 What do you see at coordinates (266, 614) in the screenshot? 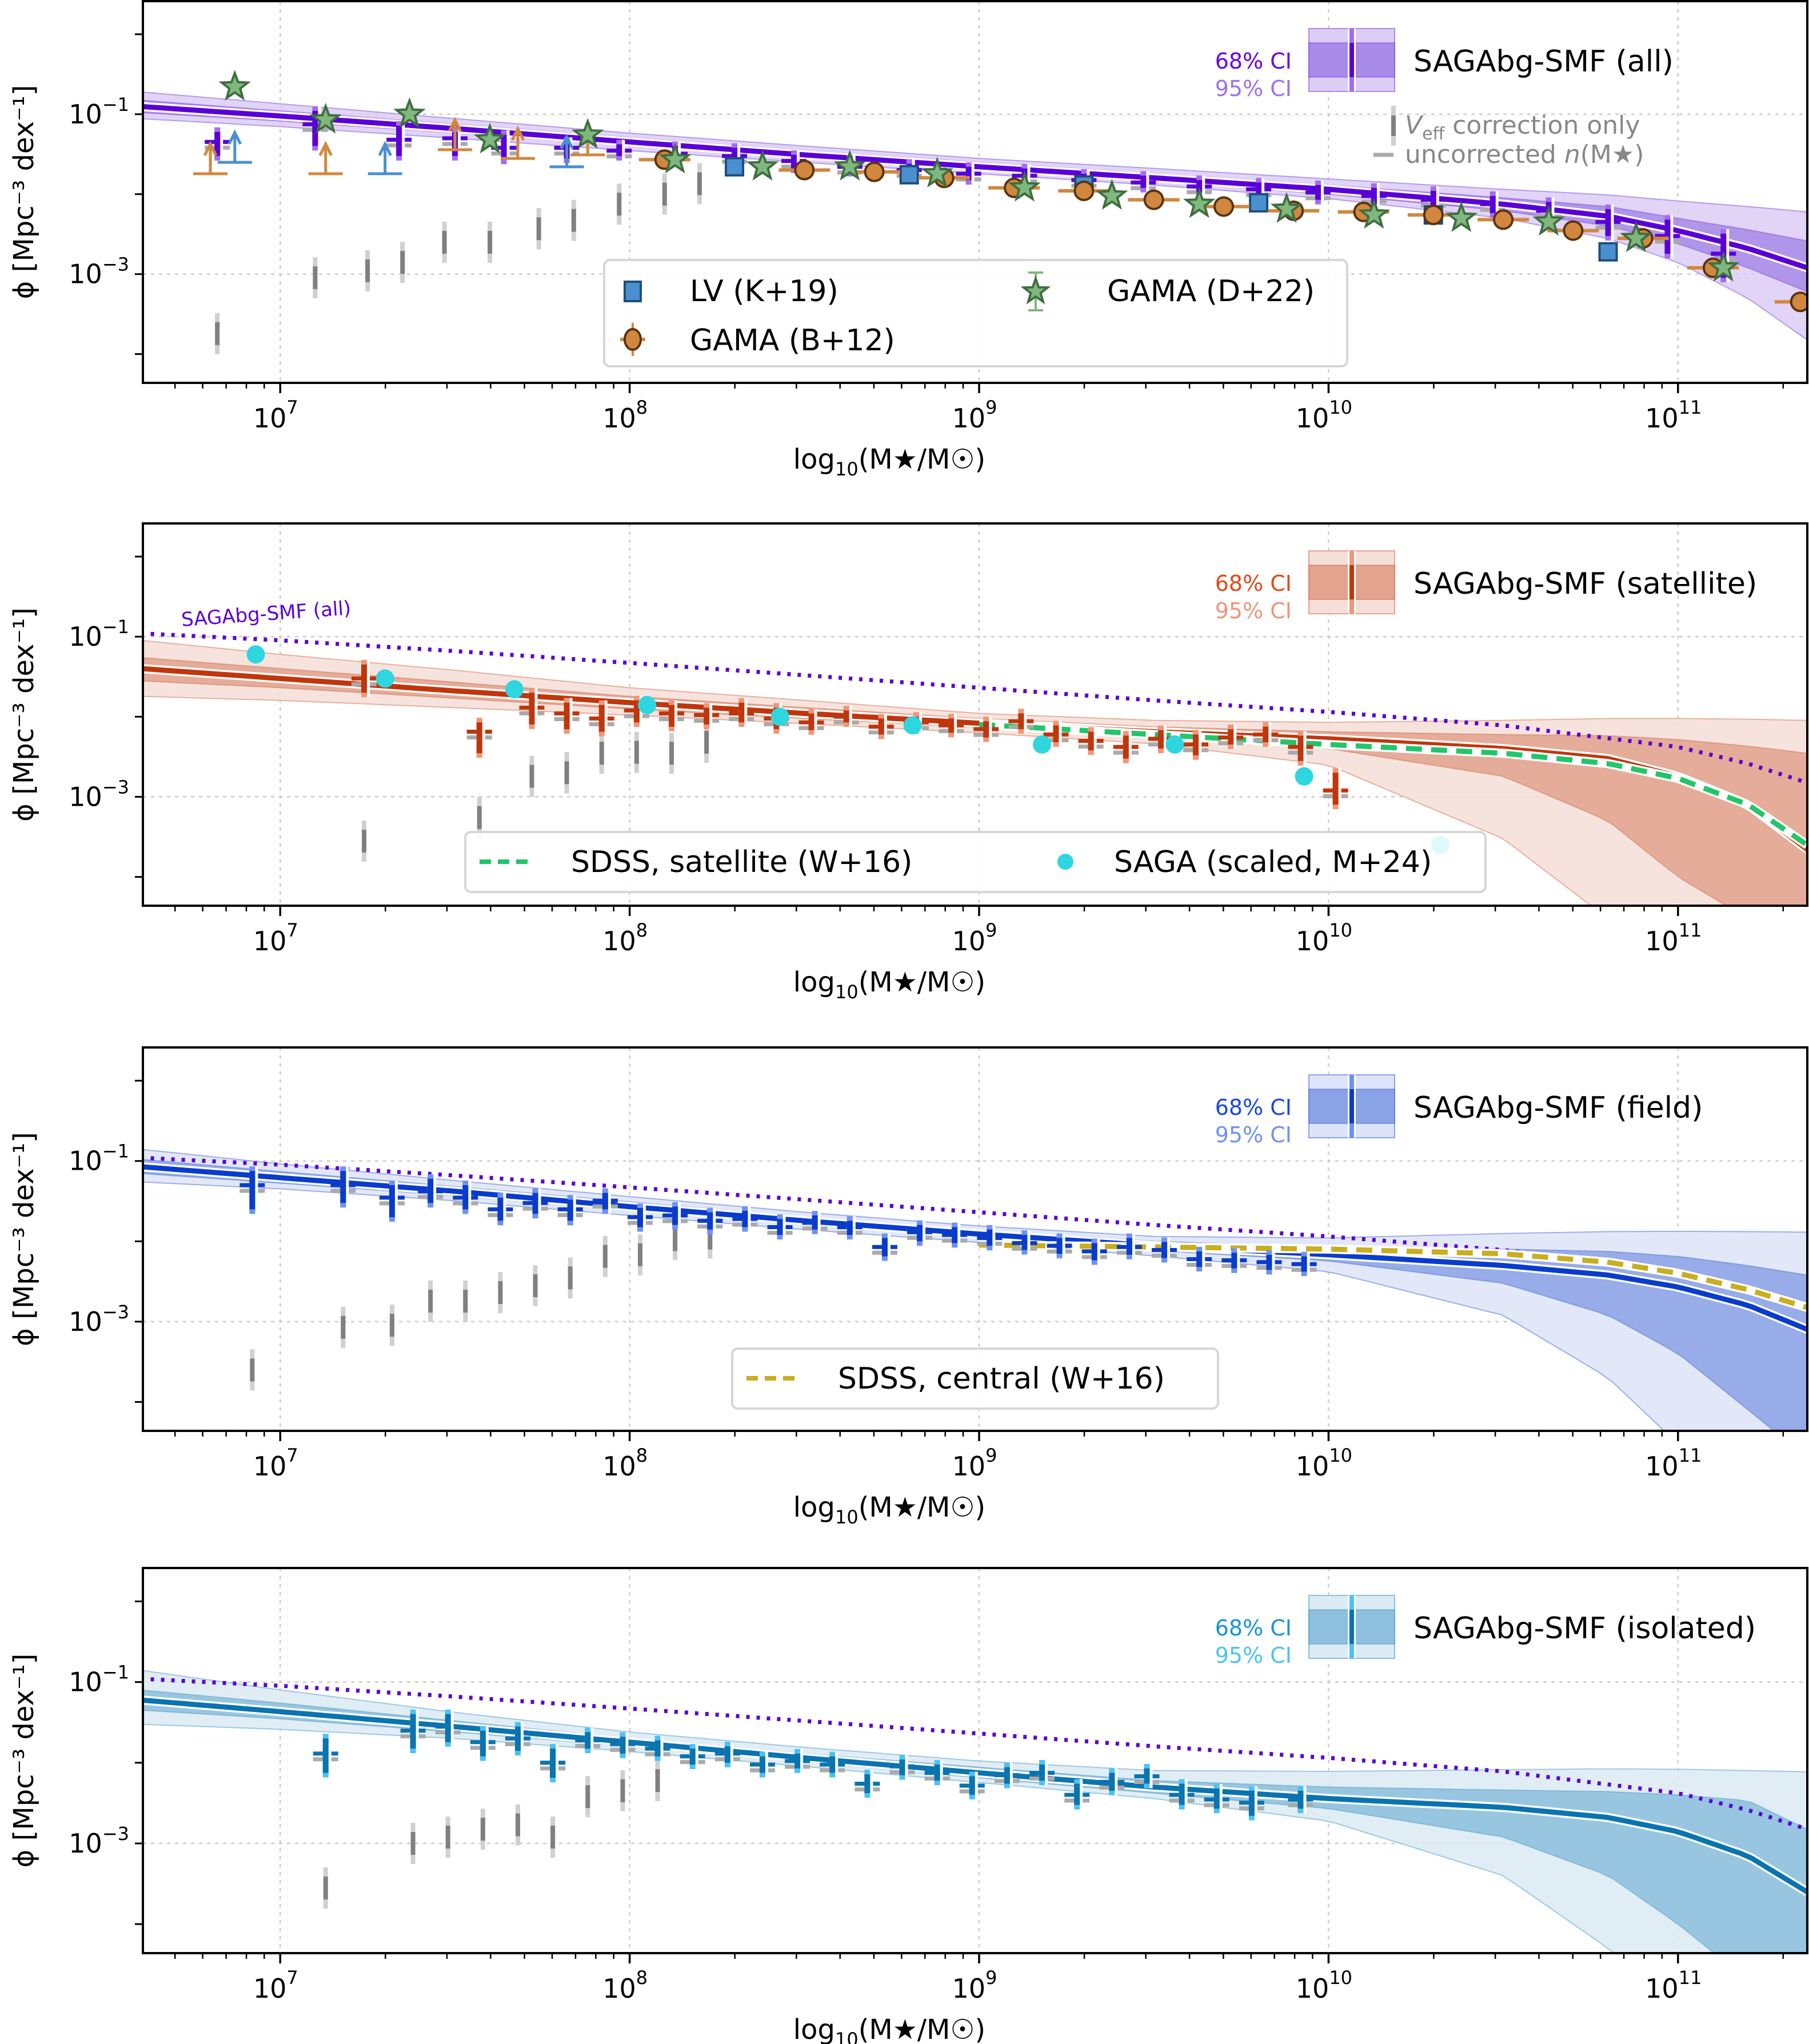
I see `all-smf-annotation: SAGAbg-SMF (all)` at bounding box center [266, 614].